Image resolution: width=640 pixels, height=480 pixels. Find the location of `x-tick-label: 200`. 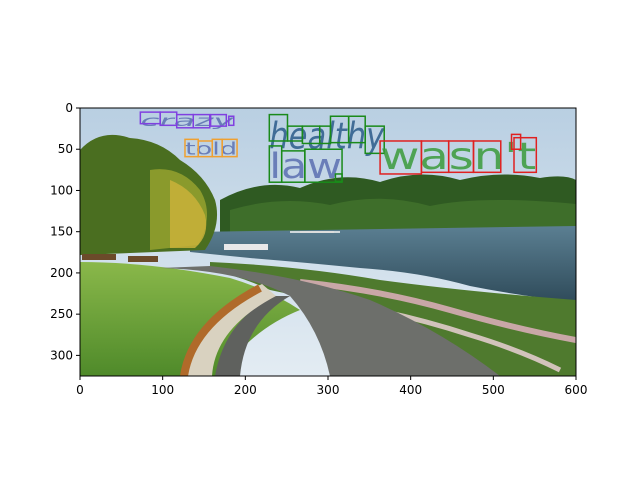

x-tick-label: 200 is located at coordinates (245, 390).